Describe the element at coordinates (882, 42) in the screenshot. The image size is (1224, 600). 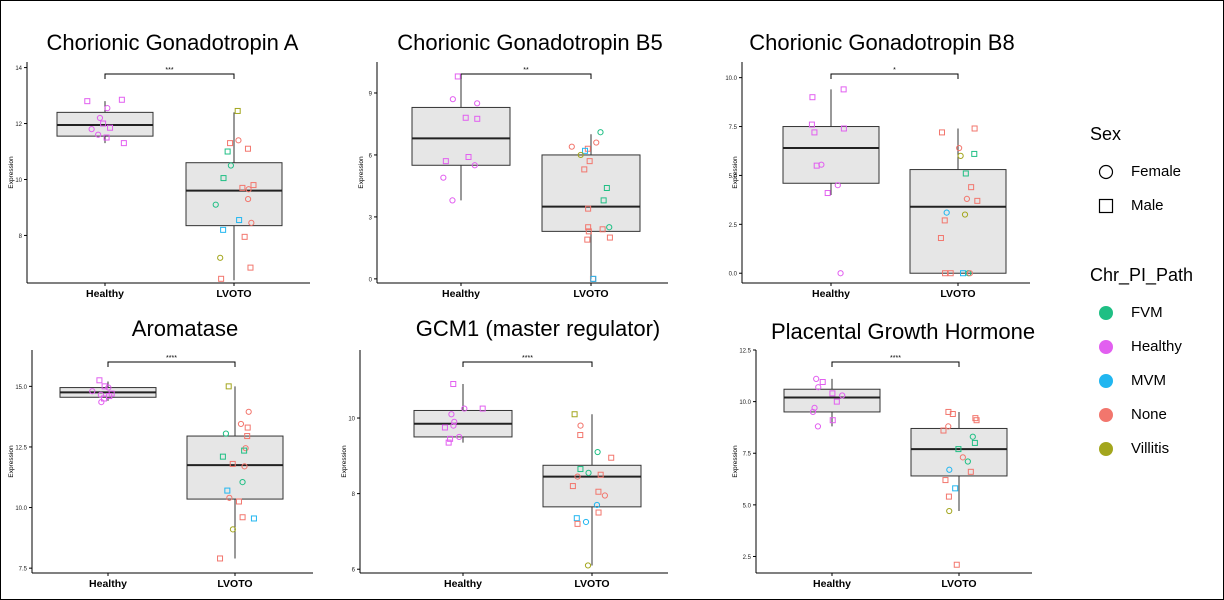
I see `panel-title-3: Chorionic Gonadotropin B8` at that location.